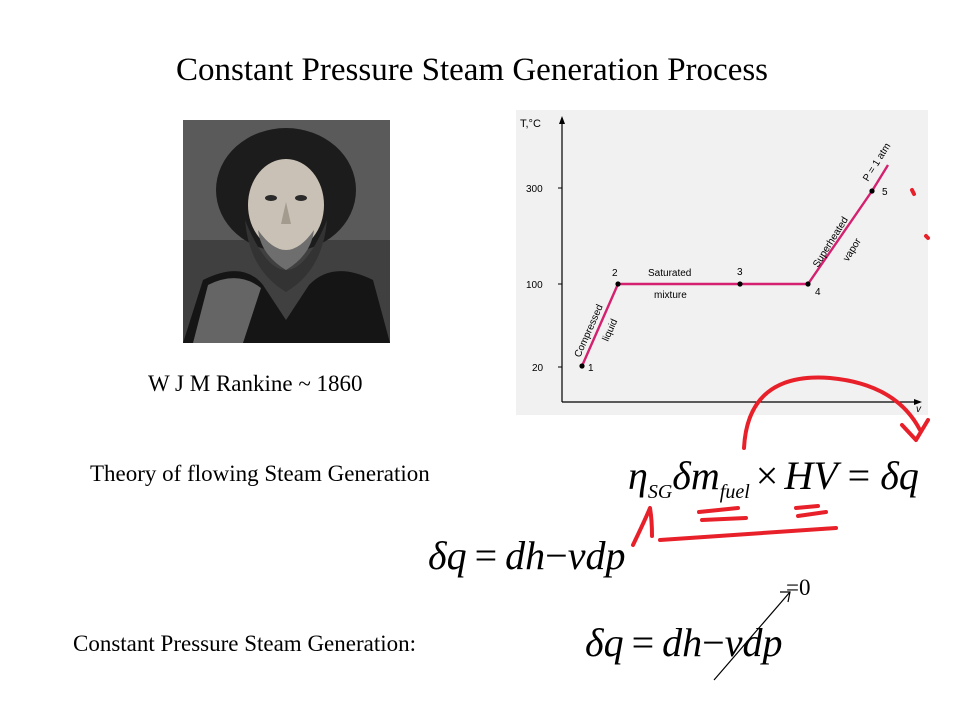  I want to click on theory-label: Theory of flowing Steam Generation, so click(260, 473).